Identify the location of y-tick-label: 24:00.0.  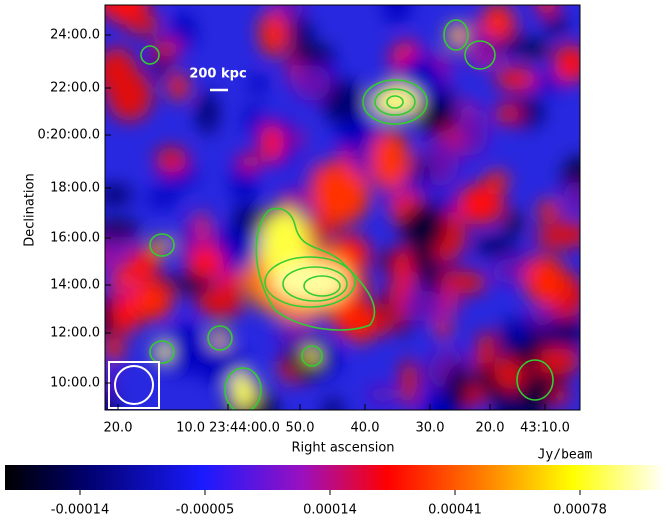
(75, 35).